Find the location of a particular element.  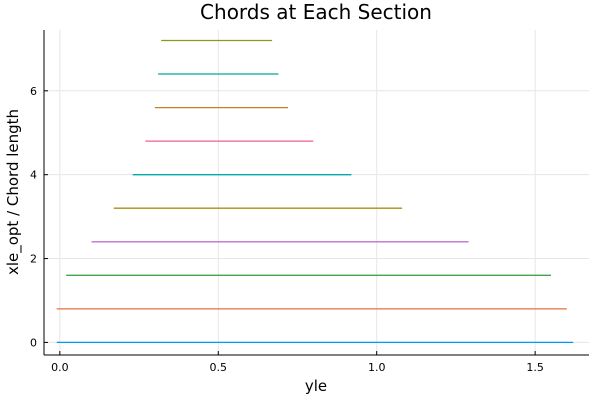

y-tick-label: 4 is located at coordinates (33, 175).